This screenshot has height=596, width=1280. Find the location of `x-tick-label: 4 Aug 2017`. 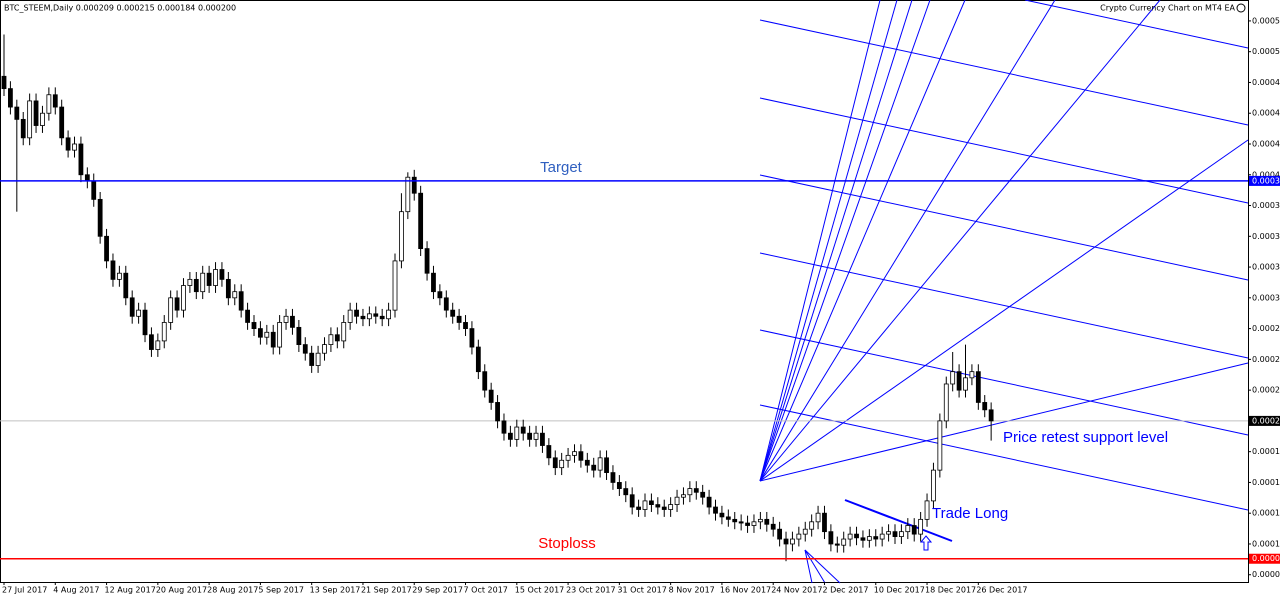

x-tick-label: 4 Aug 2017 is located at coordinates (76, 590).